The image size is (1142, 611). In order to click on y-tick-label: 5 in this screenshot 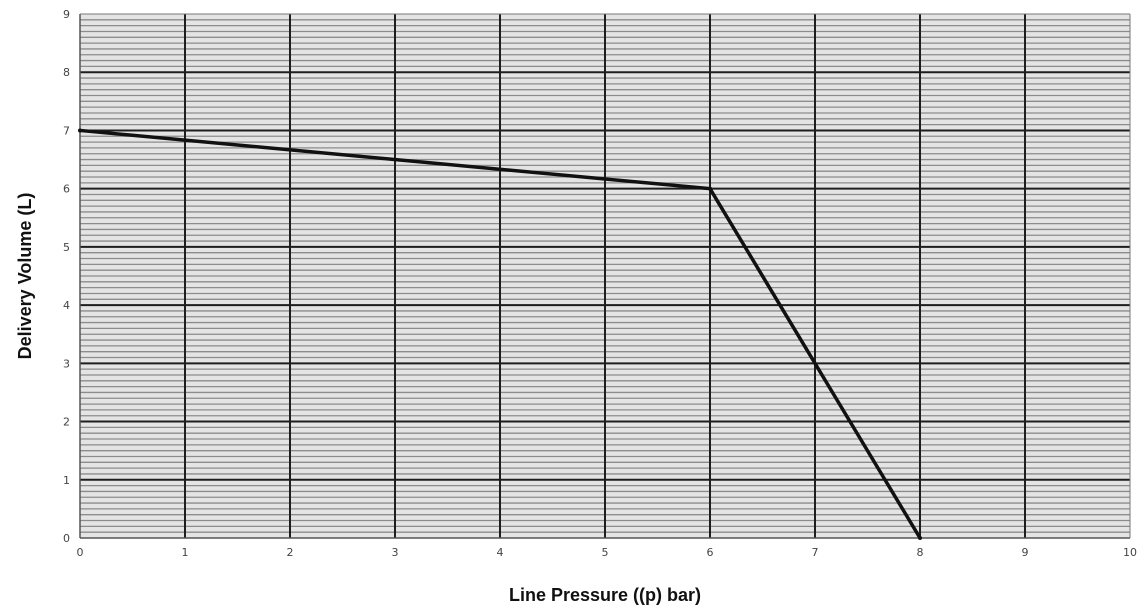, I will do `click(66, 247)`.